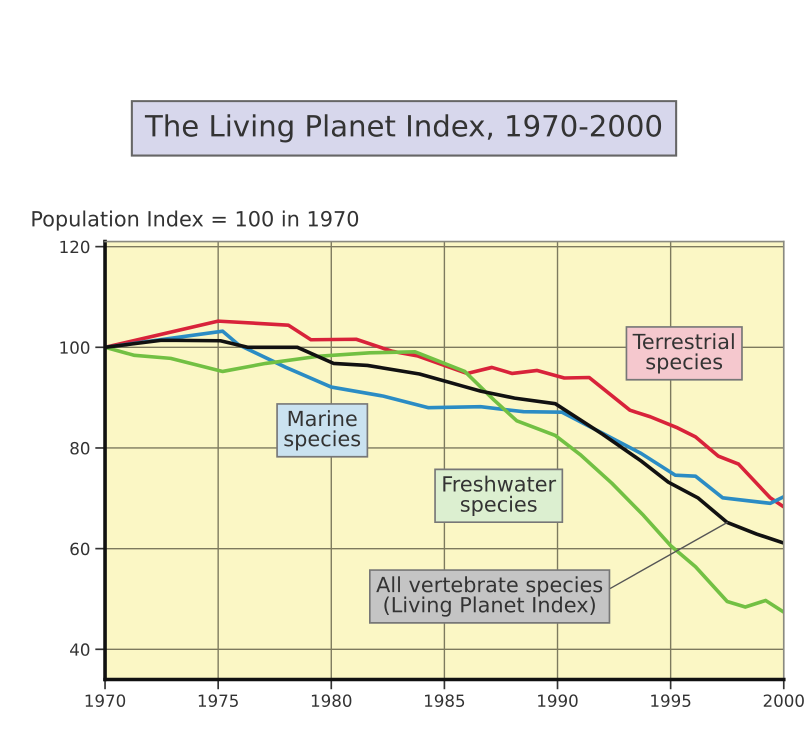 The height and width of the screenshot is (755, 808). I want to click on x-tick-label: 1990, so click(558, 700).